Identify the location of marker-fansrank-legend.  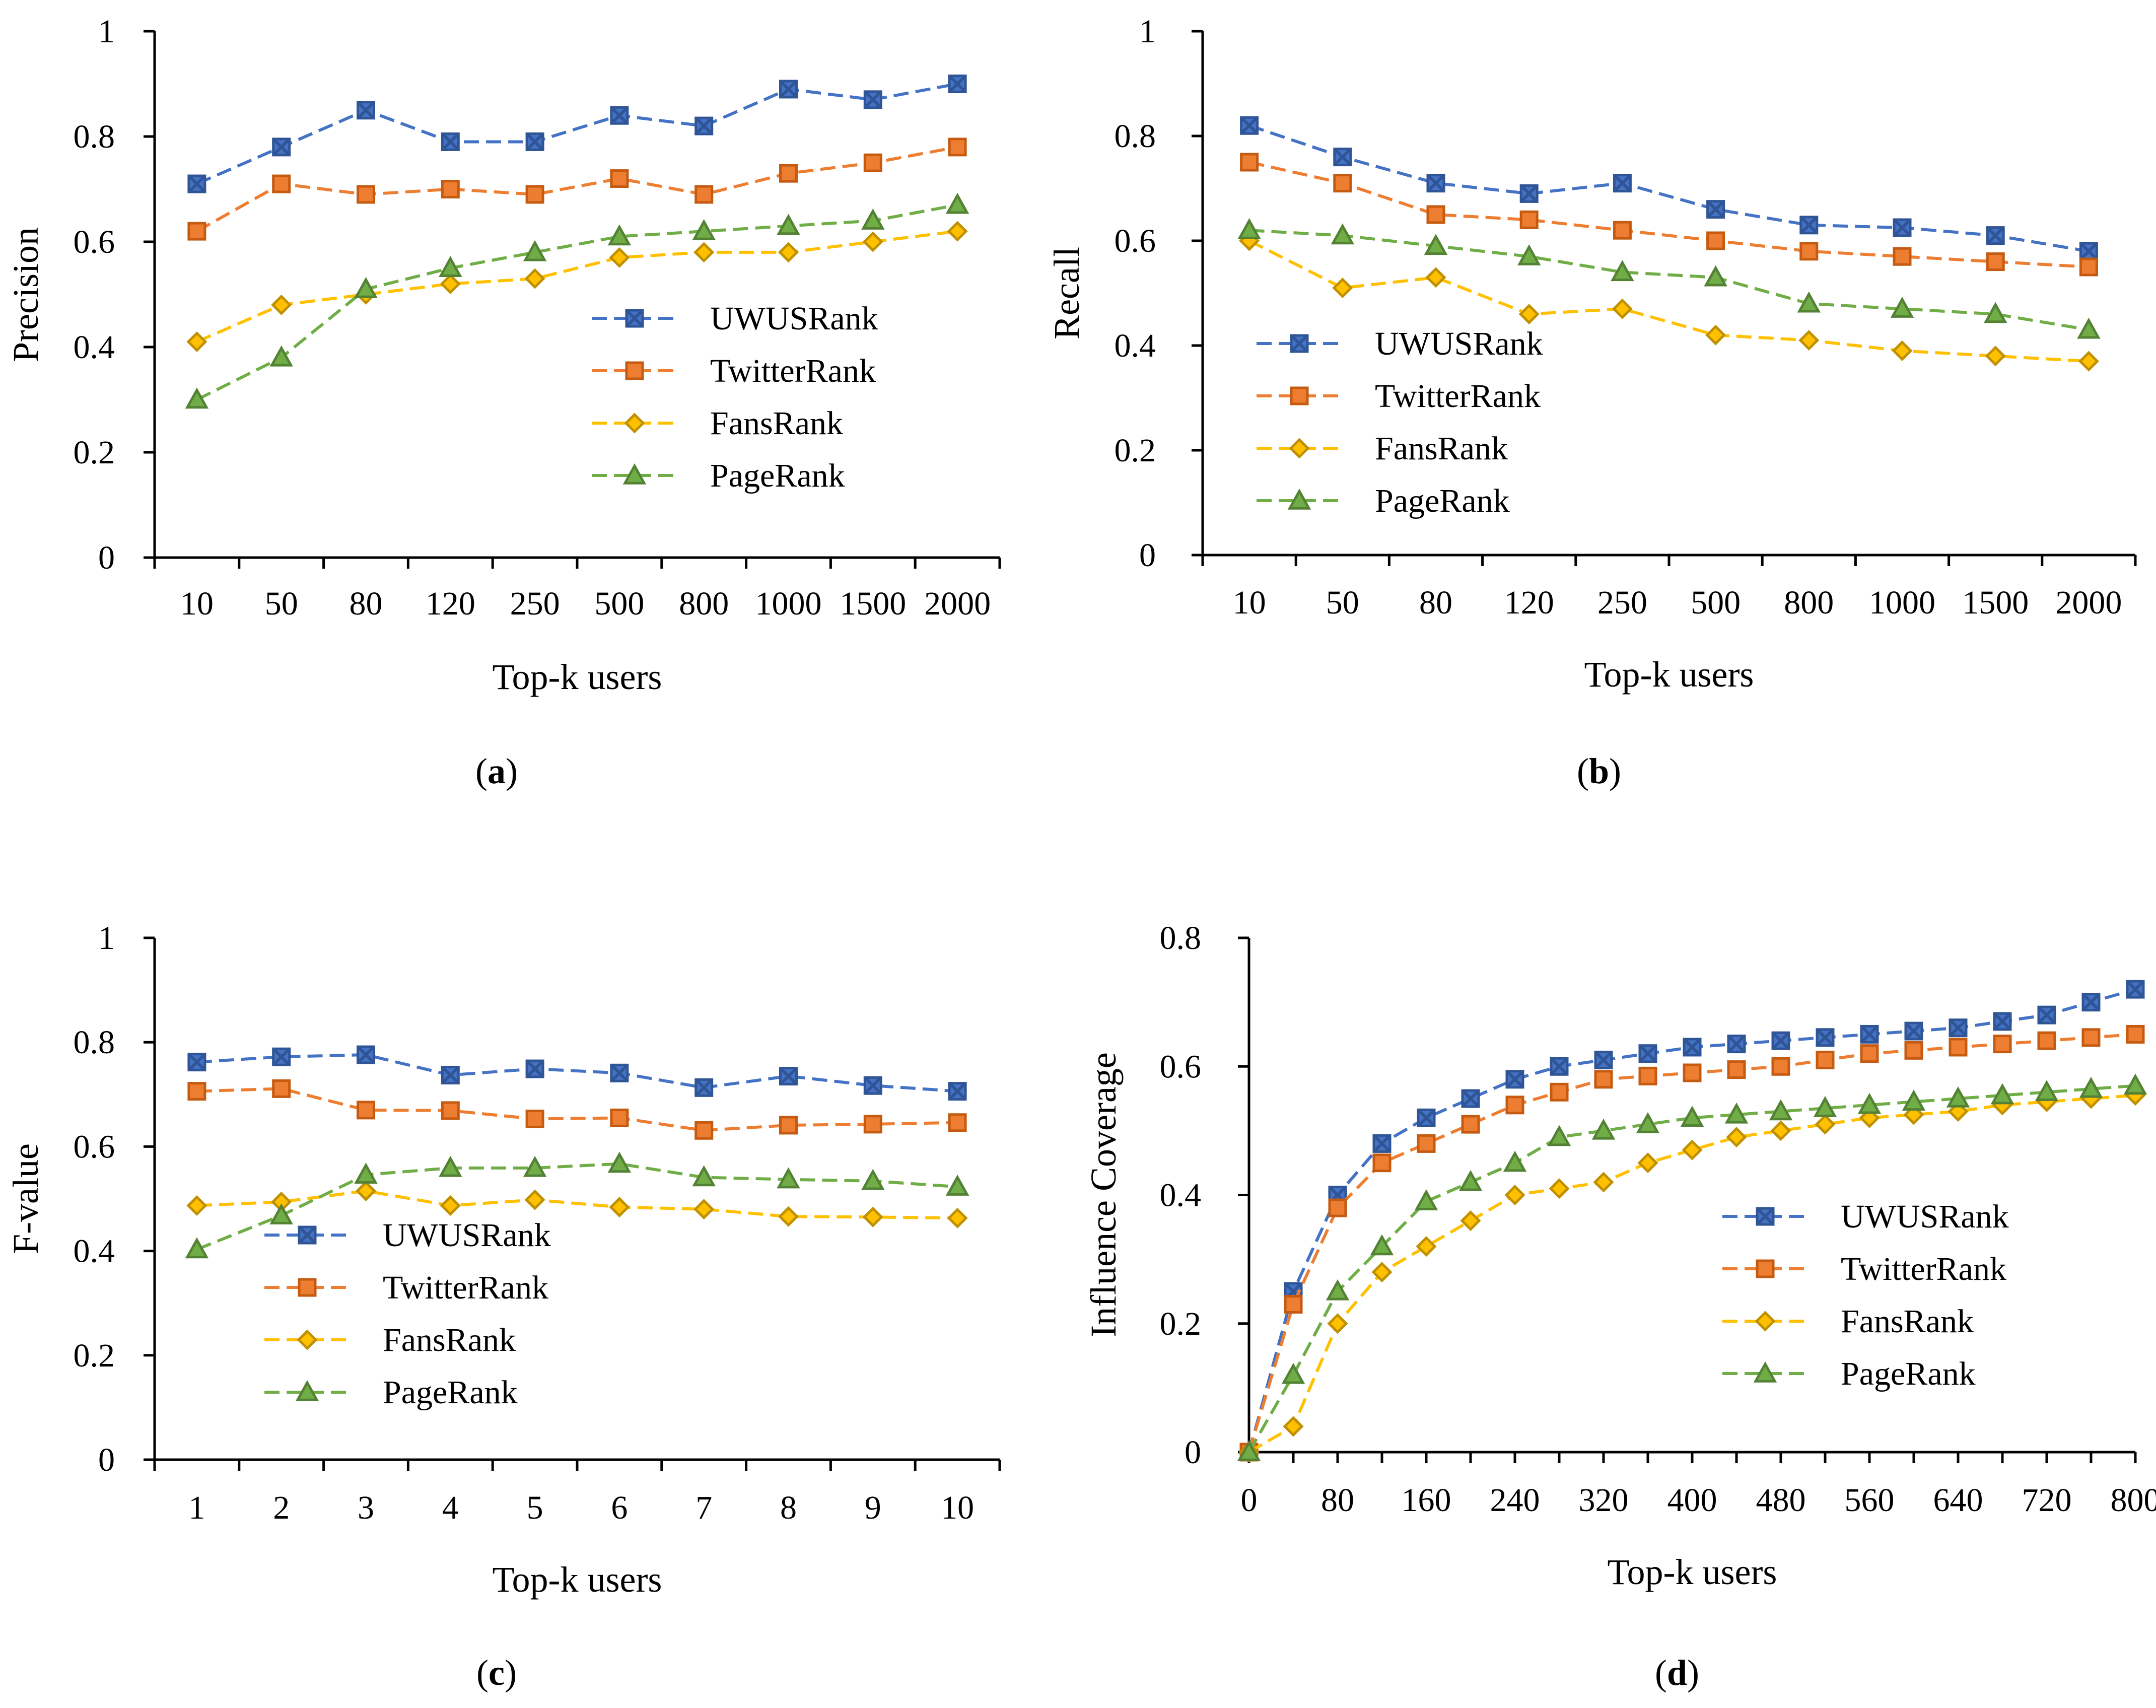
(1299, 448).